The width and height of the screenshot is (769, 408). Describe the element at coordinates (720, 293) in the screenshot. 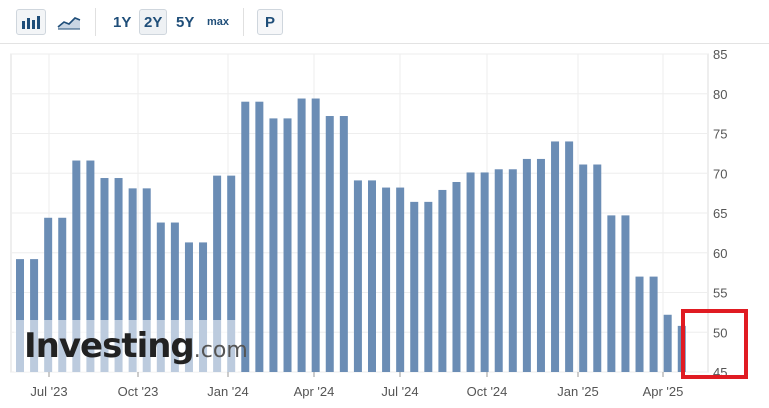

I see `y-tick-label: 55` at that location.